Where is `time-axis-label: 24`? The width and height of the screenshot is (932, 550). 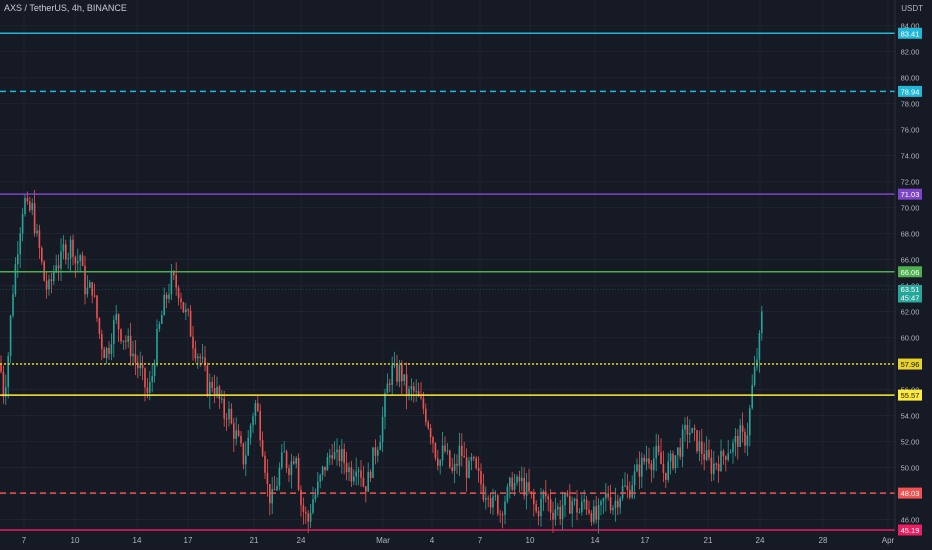
time-axis-label: 24 is located at coordinates (760, 540).